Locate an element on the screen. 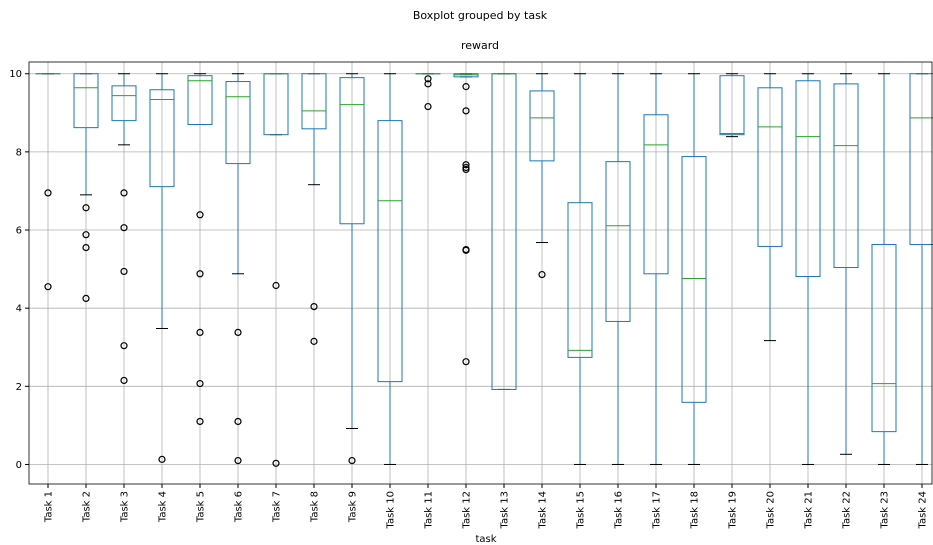 This screenshot has height=545, width=933. chart-title: Boxplot grouped by task is located at coordinates (480, 15).